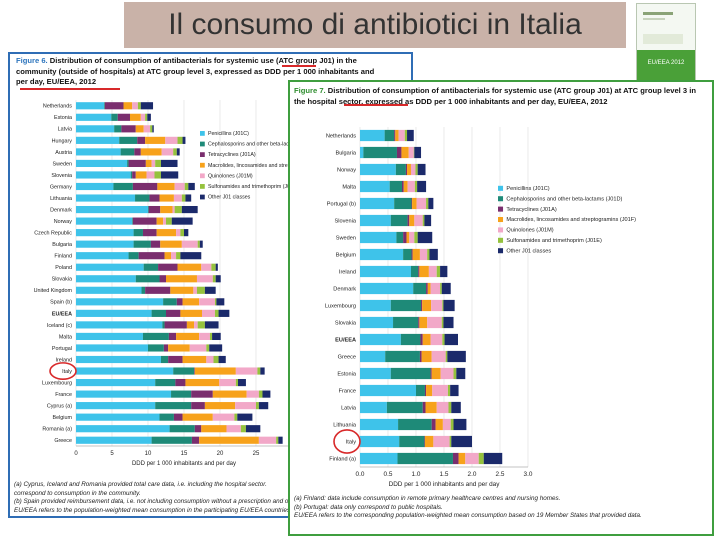  I want to click on fig6-bar-latvia-sulfonamides, so click(151, 129).